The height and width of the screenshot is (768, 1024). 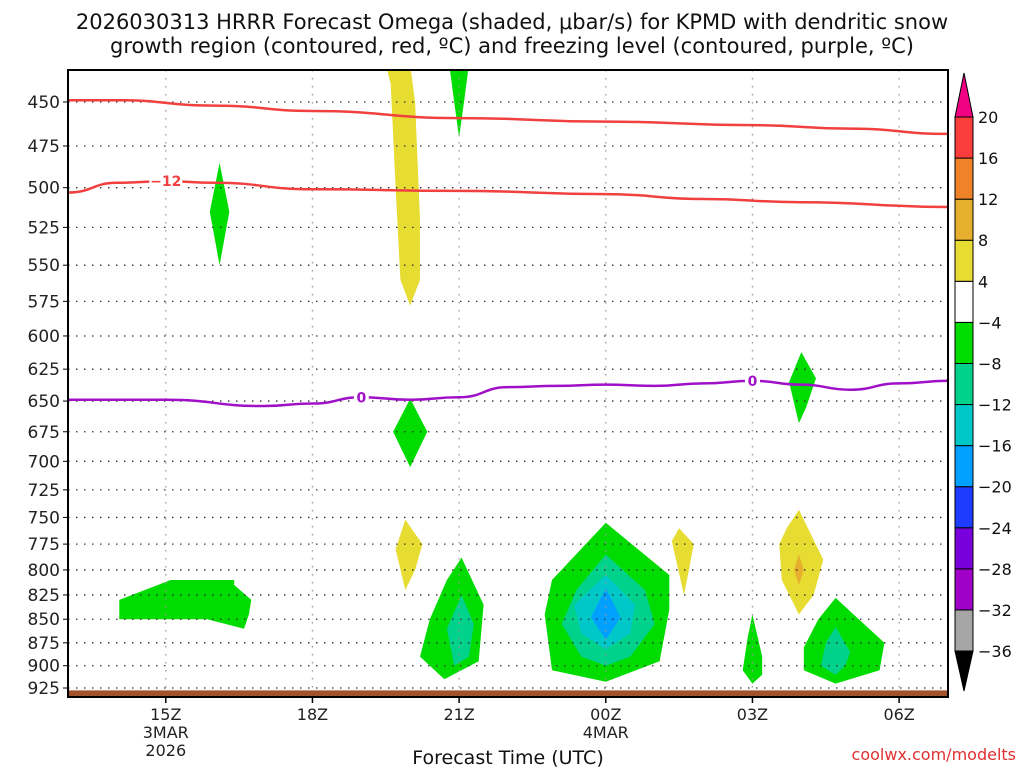 I want to click on colorbar-label--16: −16, so click(x=995, y=446).